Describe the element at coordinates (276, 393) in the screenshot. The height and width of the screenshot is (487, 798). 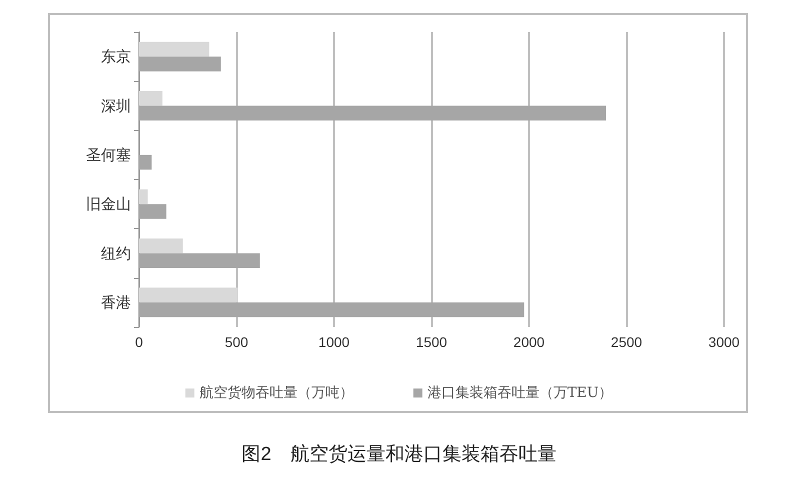
I see `legend-label: 航空货物吞吐量（万吨）` at that location.